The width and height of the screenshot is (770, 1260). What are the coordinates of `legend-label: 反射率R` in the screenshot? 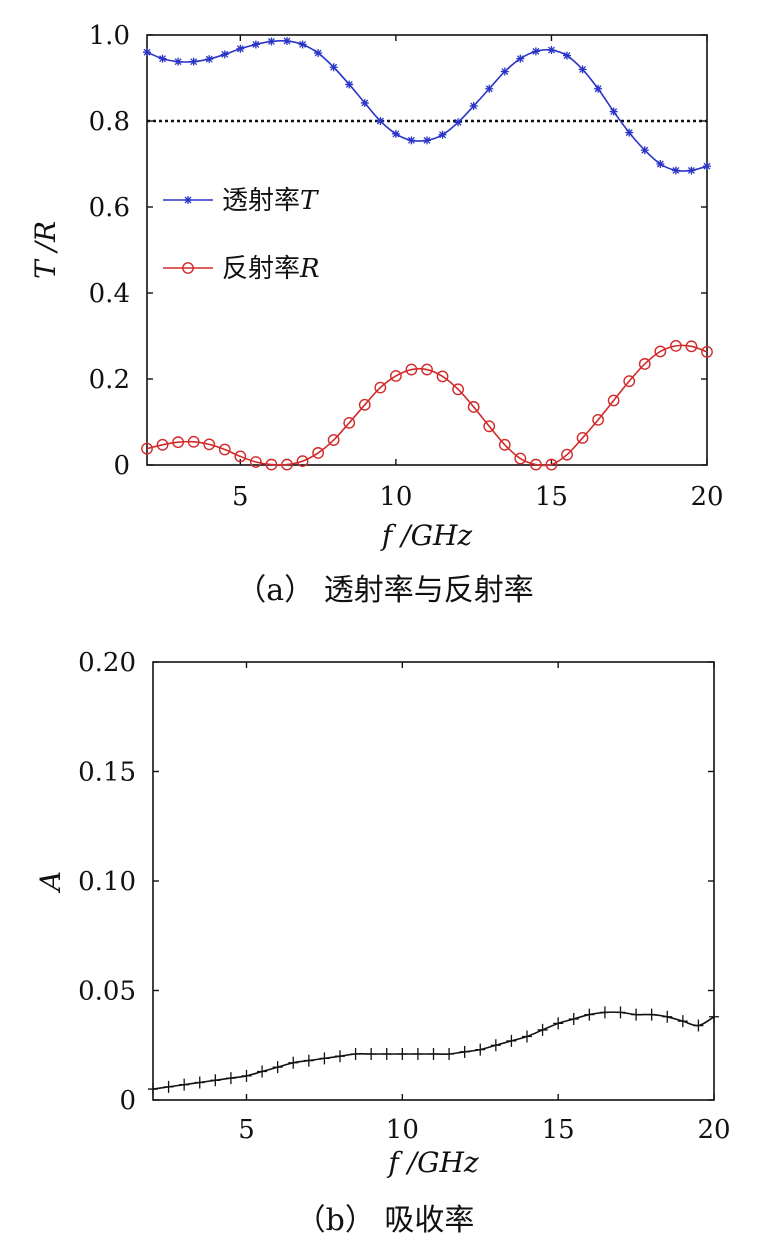 It's located at (271, 269).